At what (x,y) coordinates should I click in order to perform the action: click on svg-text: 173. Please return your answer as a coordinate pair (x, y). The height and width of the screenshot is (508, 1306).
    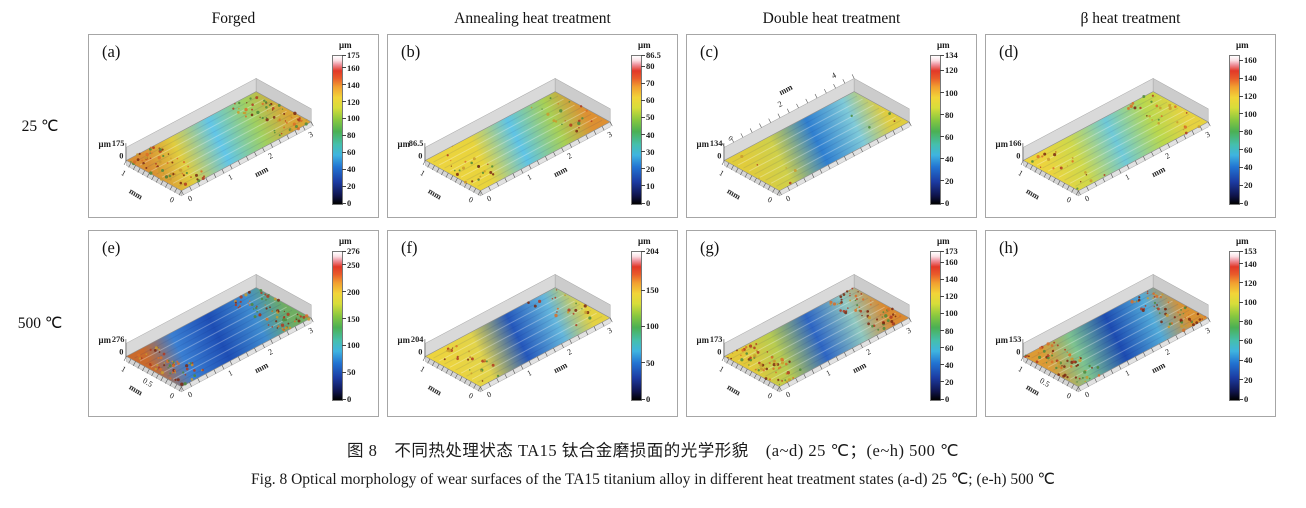
    Looking at the image, I should click on (716, 339).